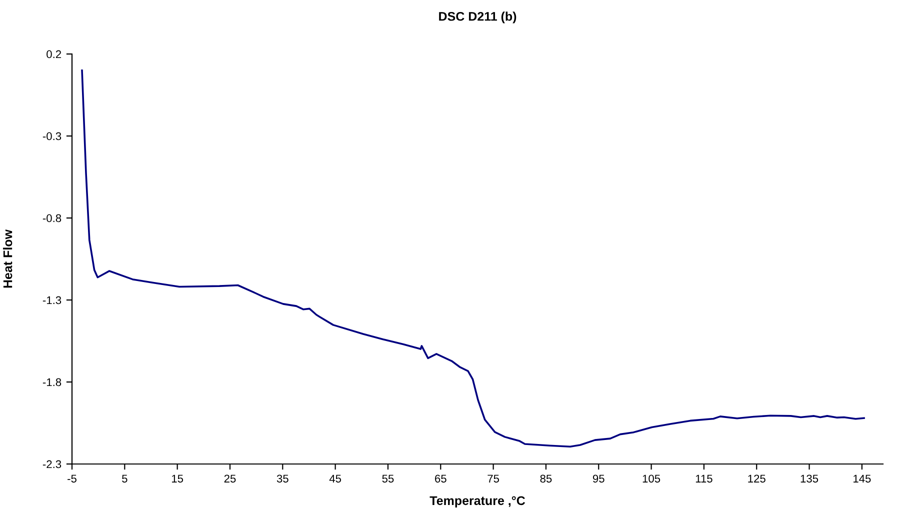 The width and height of the screenshot is (900, 523). What do you see at coordinates (388, 478) in the screenshot?
I see `x-tick-label: 55` at bounding box center [388, 478].